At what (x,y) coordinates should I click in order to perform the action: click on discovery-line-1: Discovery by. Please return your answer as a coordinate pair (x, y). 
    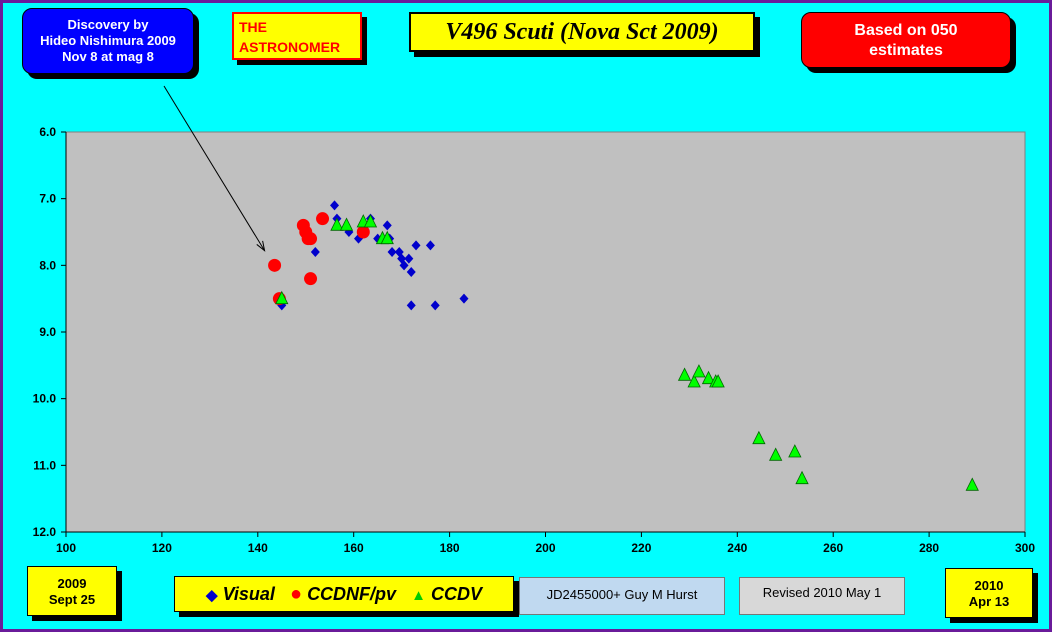
    Looking at the image, I should click on (108, 24).